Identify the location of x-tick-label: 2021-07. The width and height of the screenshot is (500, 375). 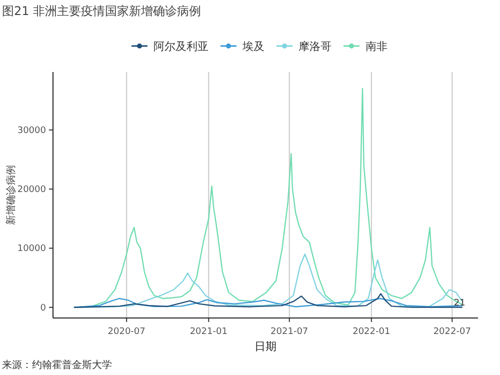
(289, 332).